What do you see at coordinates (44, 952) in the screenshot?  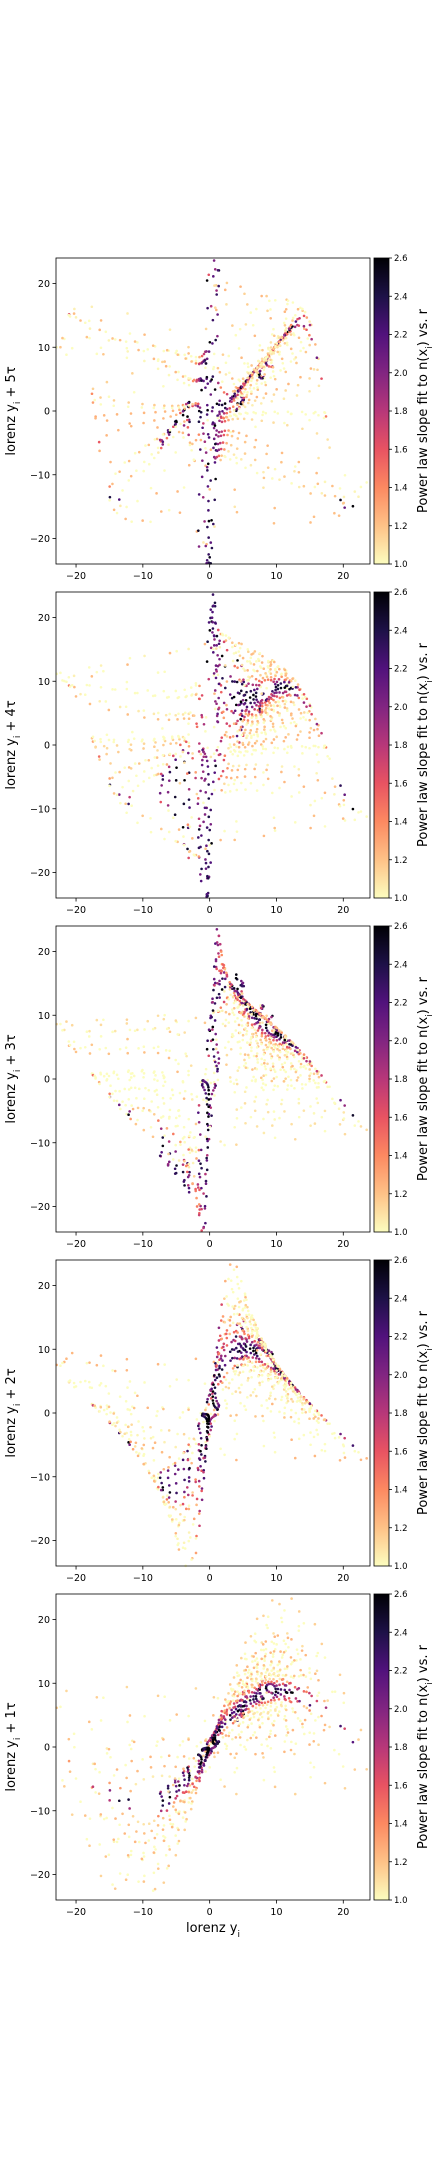 I see `y-tick-label: 20` at bounding box center [44, 952].